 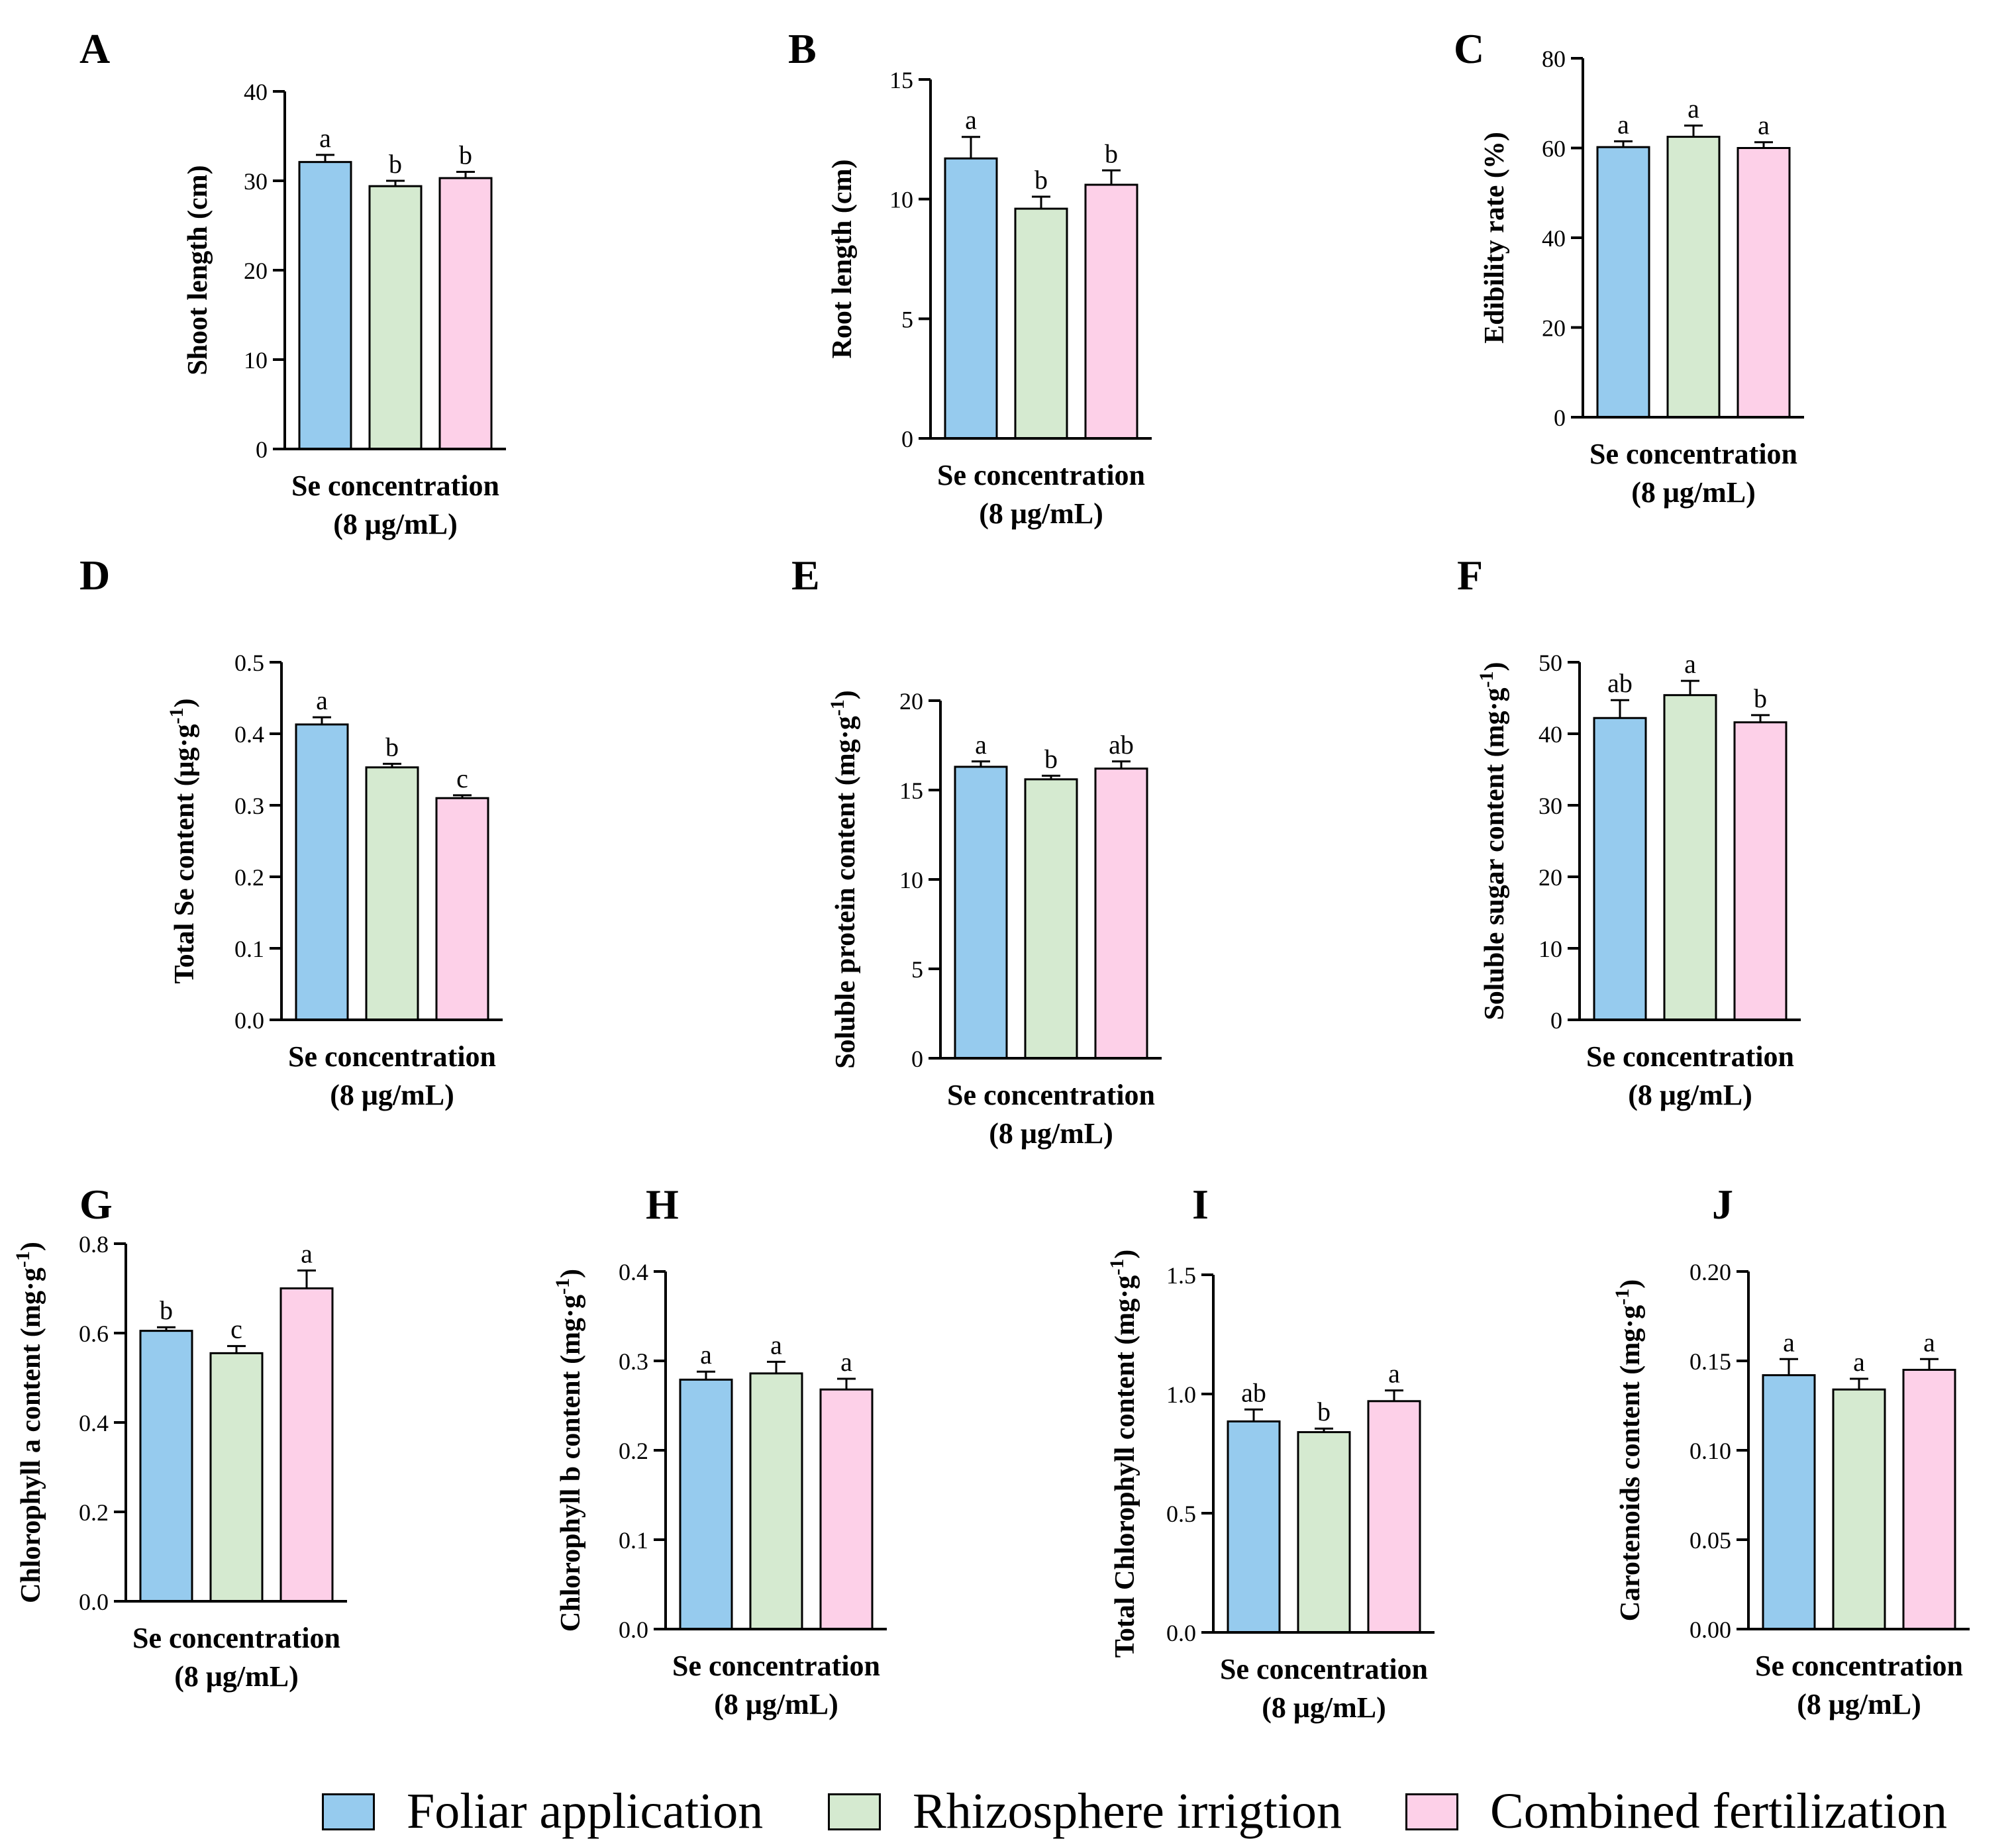 I want to click on y-tick-label-d-4: 0.4, so click(x=249, y=734).